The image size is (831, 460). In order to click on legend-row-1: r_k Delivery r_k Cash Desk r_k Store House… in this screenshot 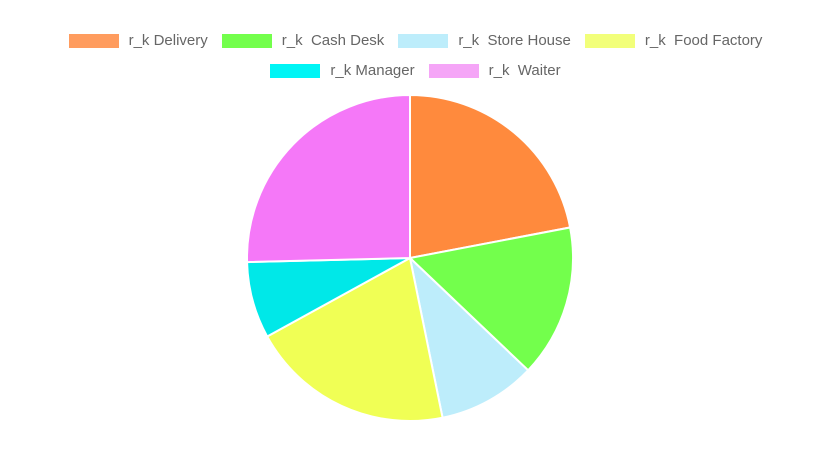, I will do `click(415, 40)`.